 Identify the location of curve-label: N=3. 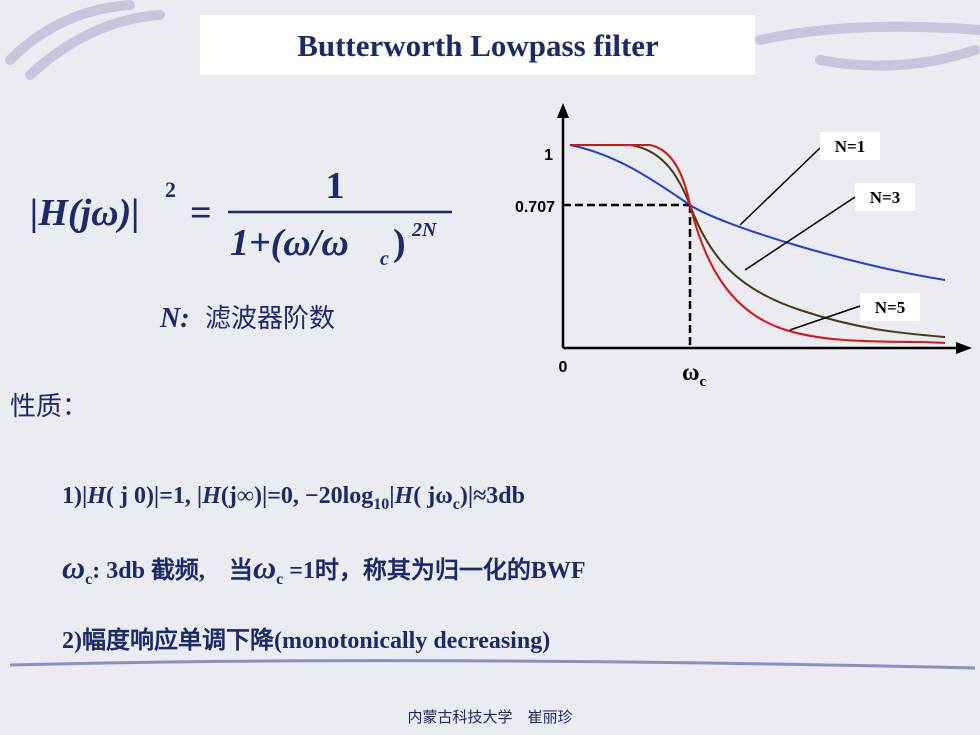
(885, 197).